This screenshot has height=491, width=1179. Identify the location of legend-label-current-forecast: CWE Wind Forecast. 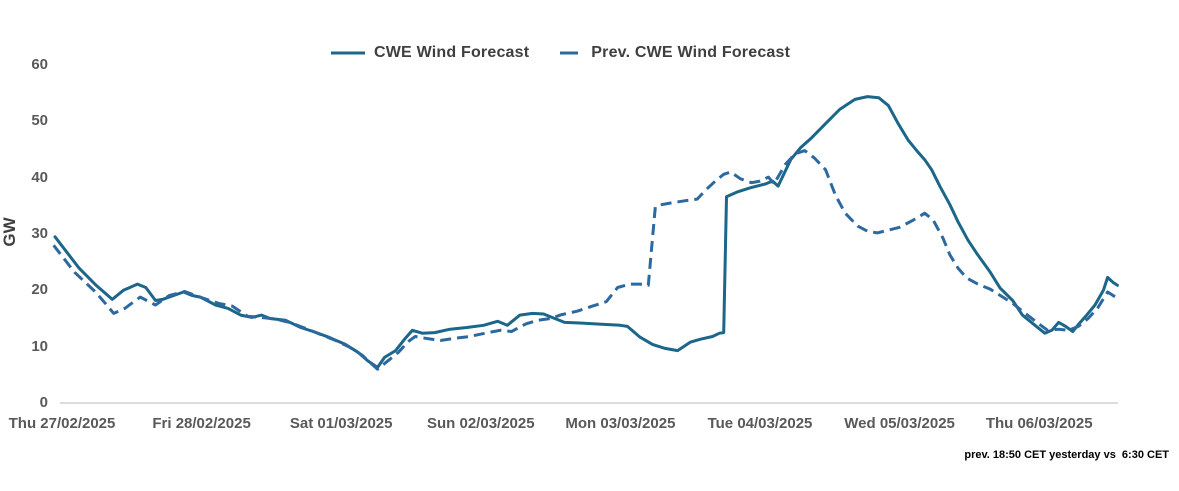
(452, 52).